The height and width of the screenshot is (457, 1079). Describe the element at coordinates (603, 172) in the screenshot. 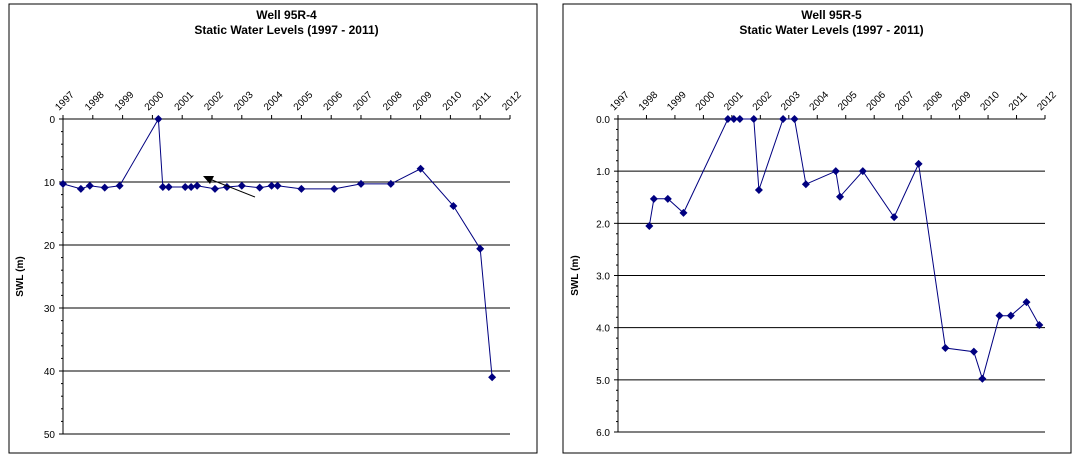

I see `y-tick-label: 1.0` at that location.